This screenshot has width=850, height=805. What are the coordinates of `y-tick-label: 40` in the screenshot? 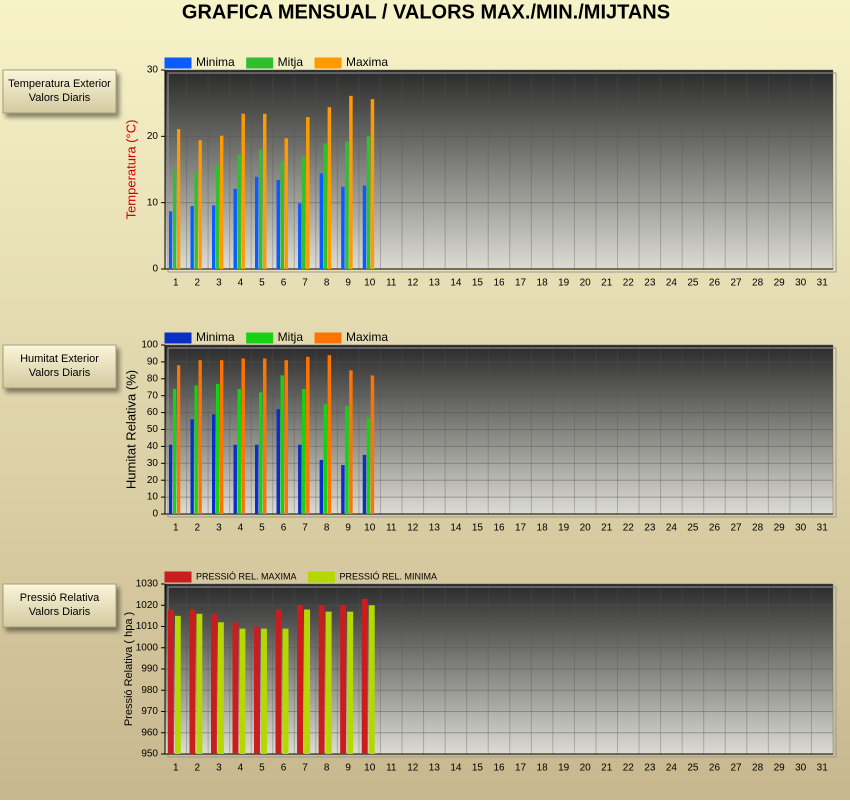 It's located at (153, 446).